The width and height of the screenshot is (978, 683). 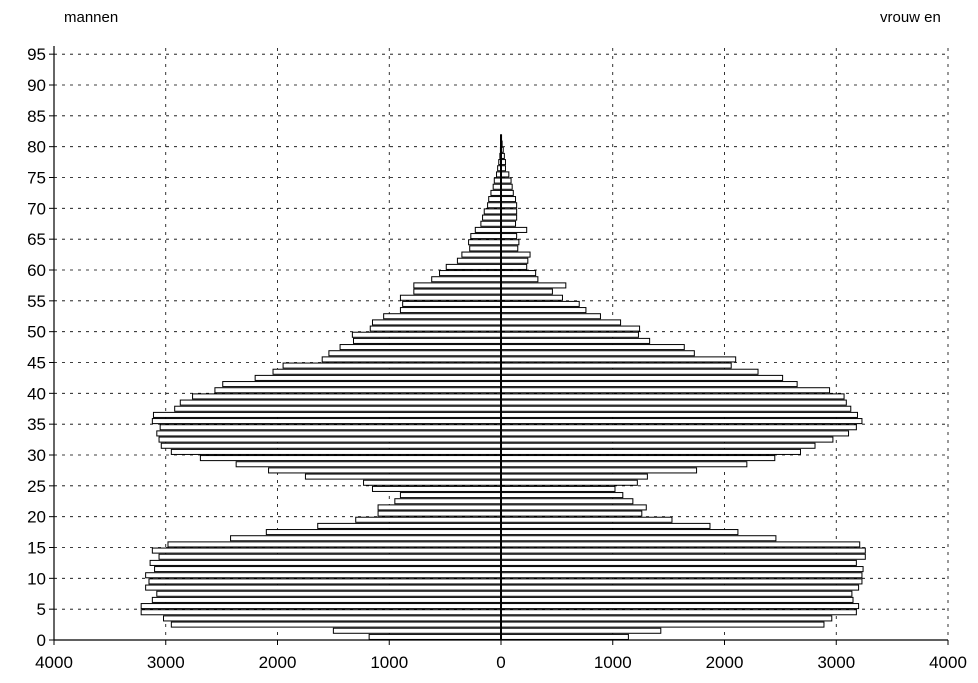 I want to click on x-tick-label: 3000, so click(x=836, y=662).